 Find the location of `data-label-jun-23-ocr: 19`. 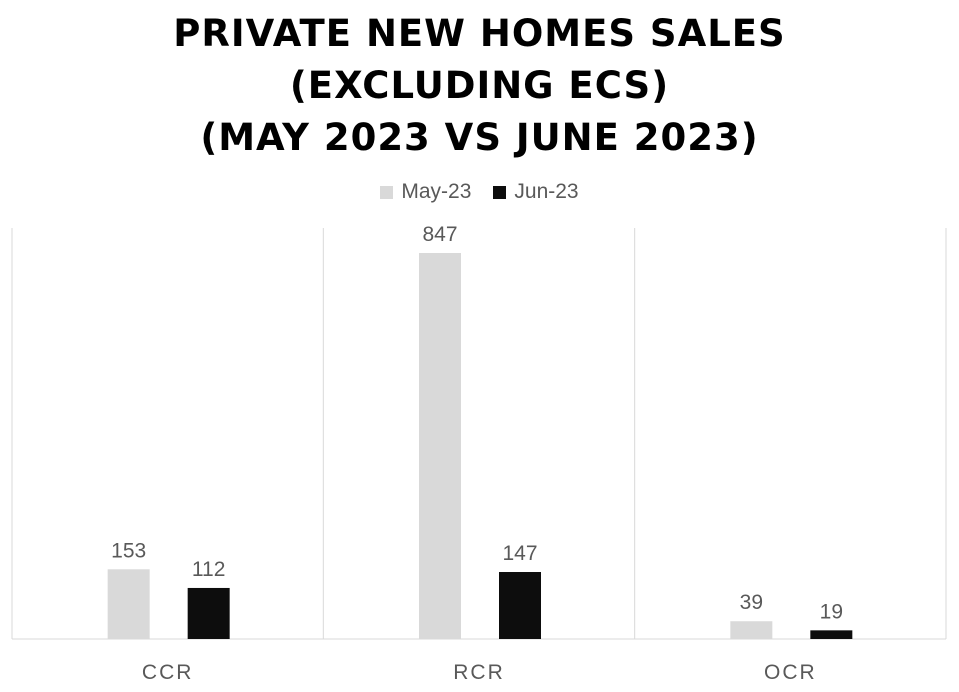

data-label-jun-23-ocr: 19 is located at coordinates (831, 611).